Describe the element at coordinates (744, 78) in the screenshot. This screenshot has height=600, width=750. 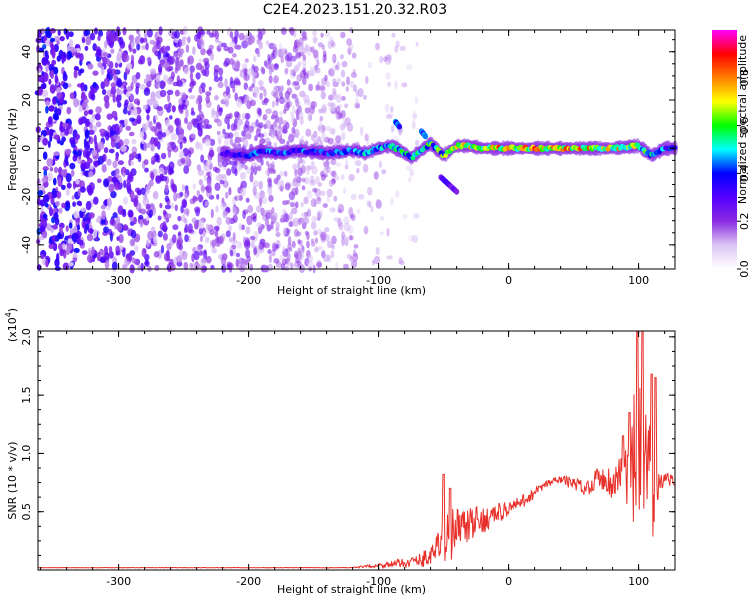
I see `colorbar-tick-label: 0.8` at that location.